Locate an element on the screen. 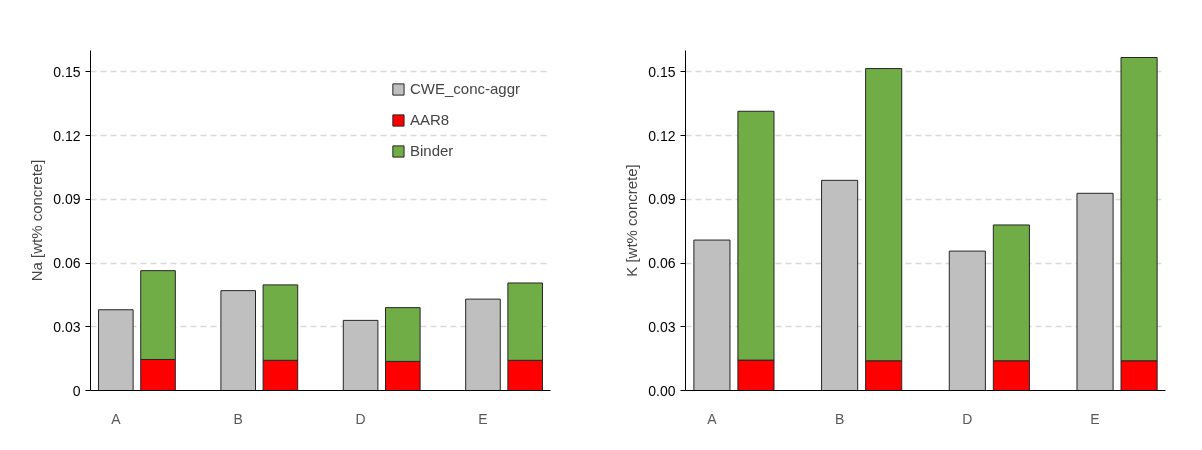 This screenshot has height=450, width=1202. legend-label: Binder is located at coordinates (431, 150).